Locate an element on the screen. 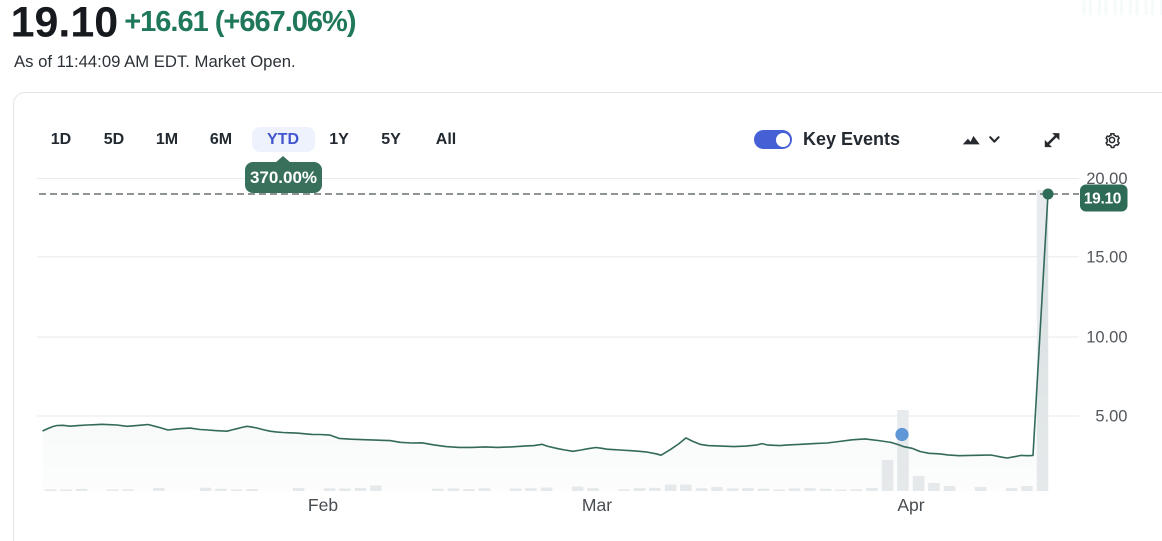 The height and width of the screenshot is (541, 1162). svg-text: 15.00 is located at coordinates (1106, 257).